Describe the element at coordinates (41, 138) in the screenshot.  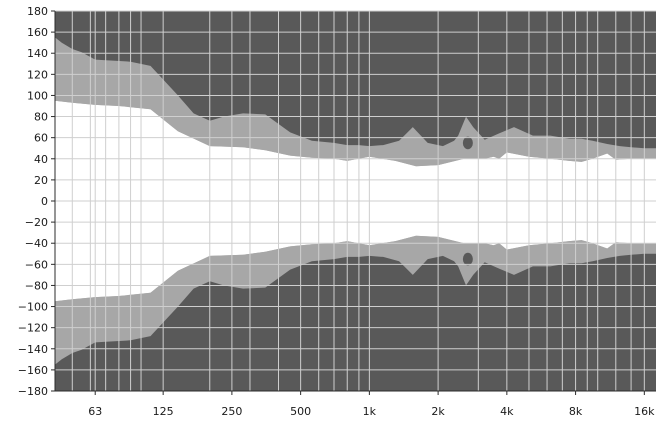
I see `y-tick-label: 60` at that location.